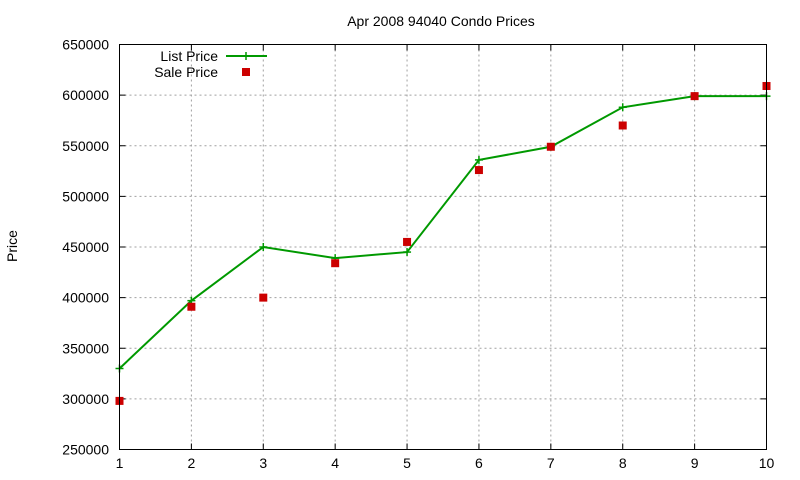 The image size is (800, 480). Describe the element at coordinates (85, 196) in the screenshot. I see `y-tick-label: 500000` at that location.